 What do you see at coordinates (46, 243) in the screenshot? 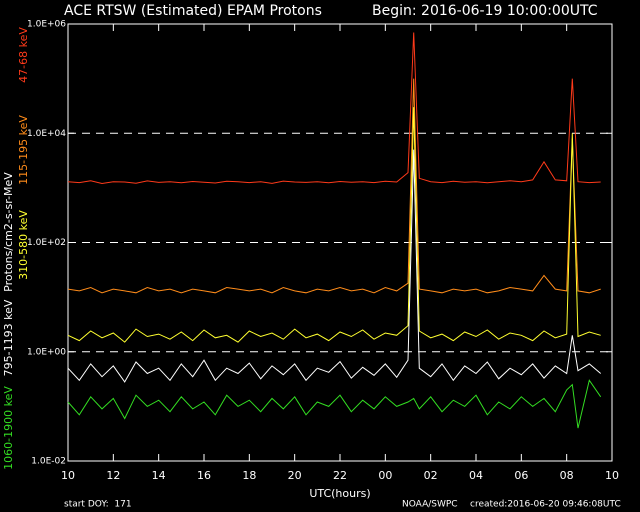
I see `y-tick-label: 1.0E+02` at bounding box center [46, 243].